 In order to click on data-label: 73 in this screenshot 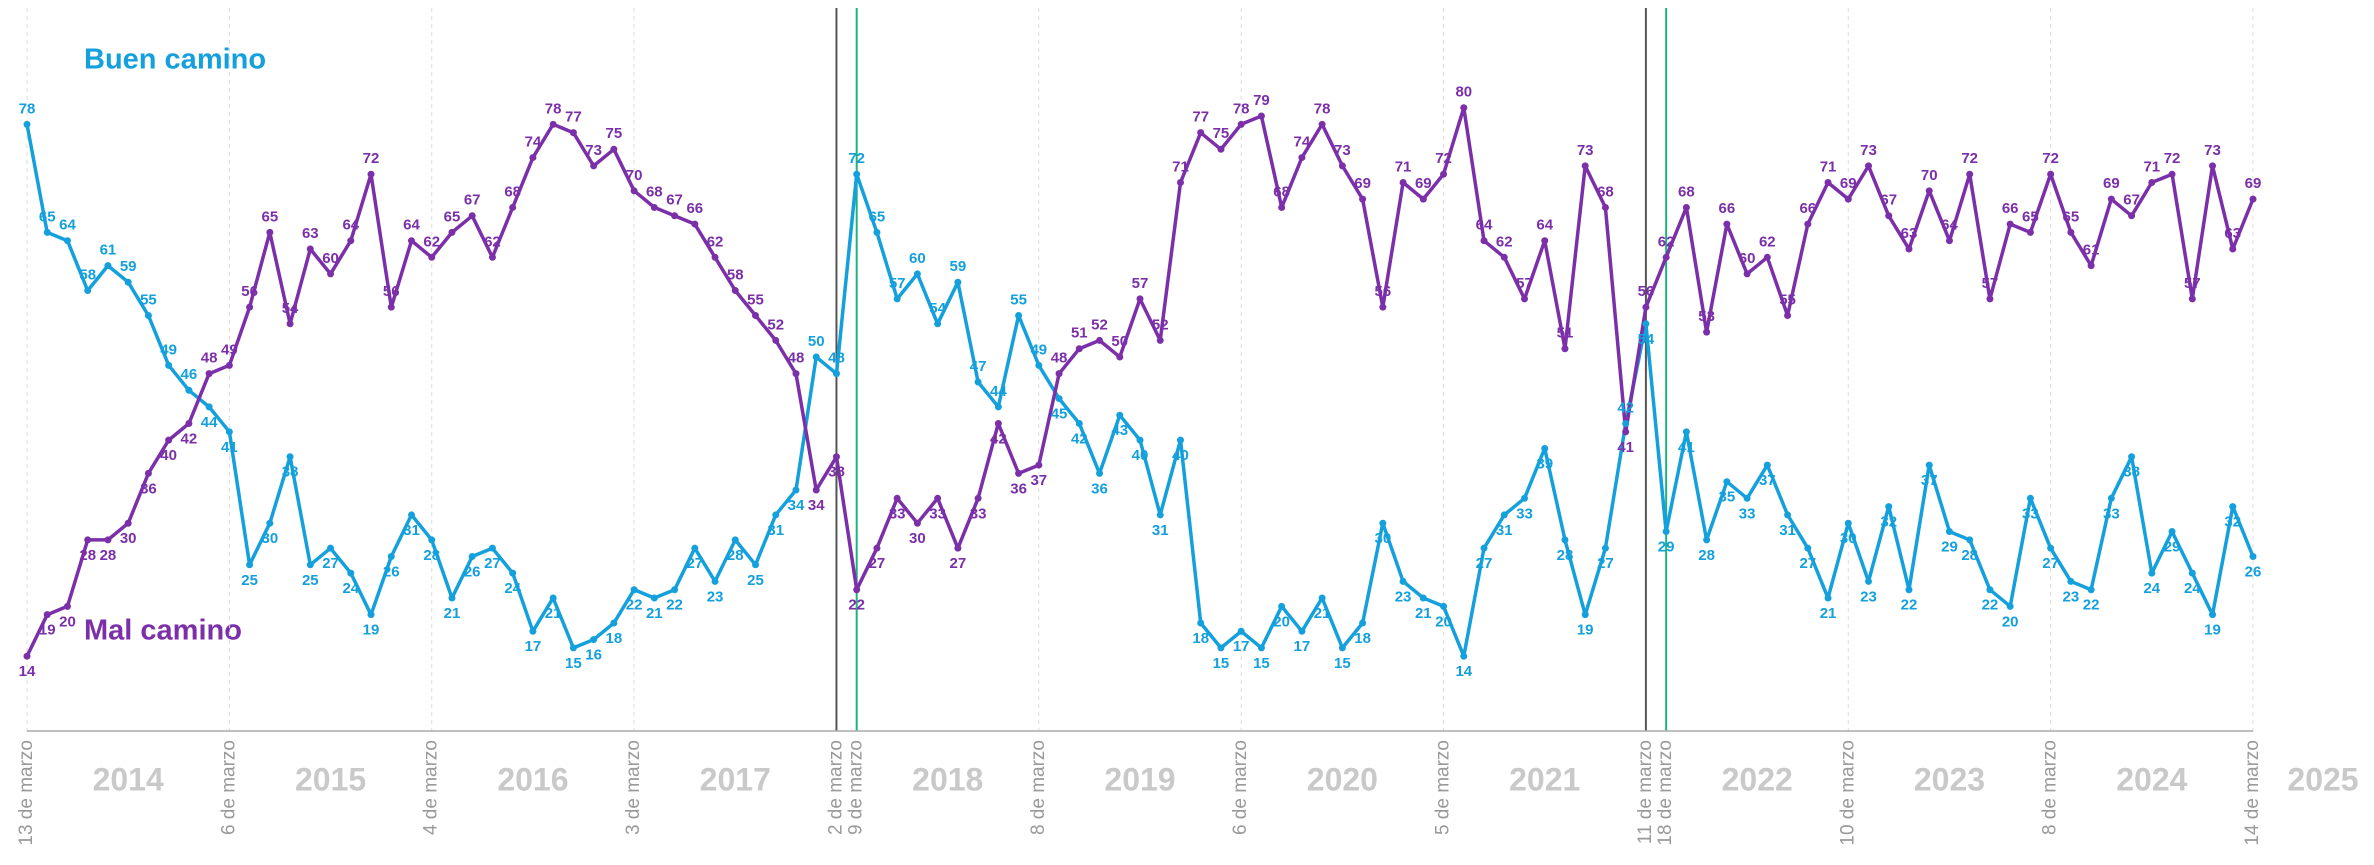, I will do `click(1585, 150)`.